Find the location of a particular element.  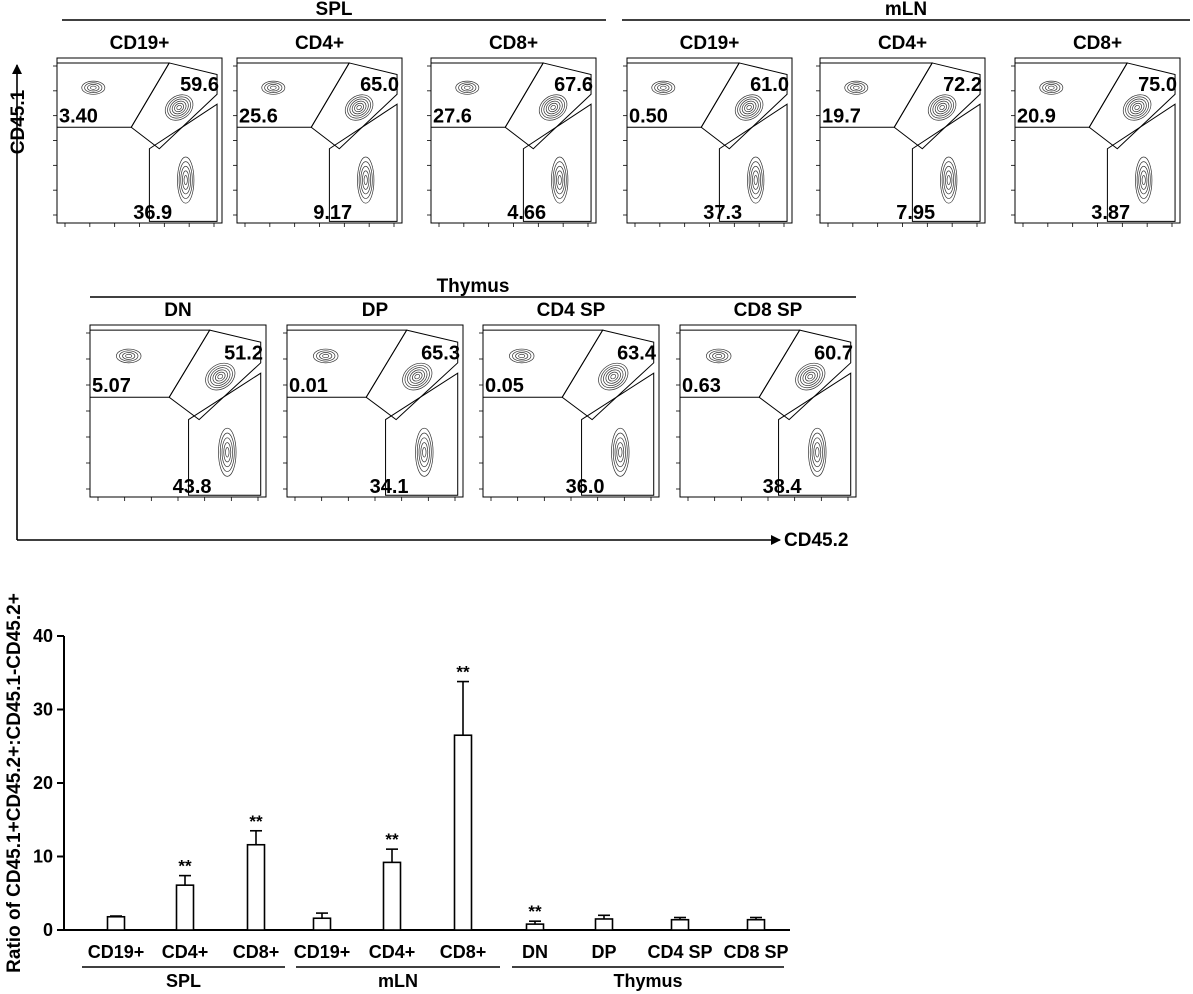

flow-panel: 3.40 59.6 36.9 CD19+ is located at coordinates (138, 130).